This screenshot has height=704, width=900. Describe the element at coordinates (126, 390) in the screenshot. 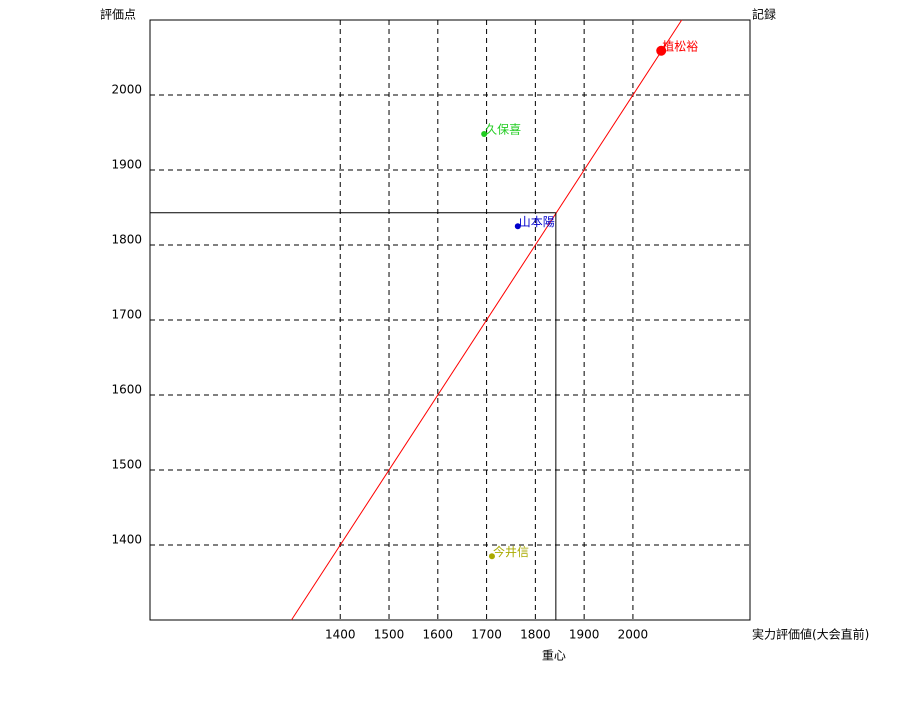

I see `y-tick-label: 1600` at that location.